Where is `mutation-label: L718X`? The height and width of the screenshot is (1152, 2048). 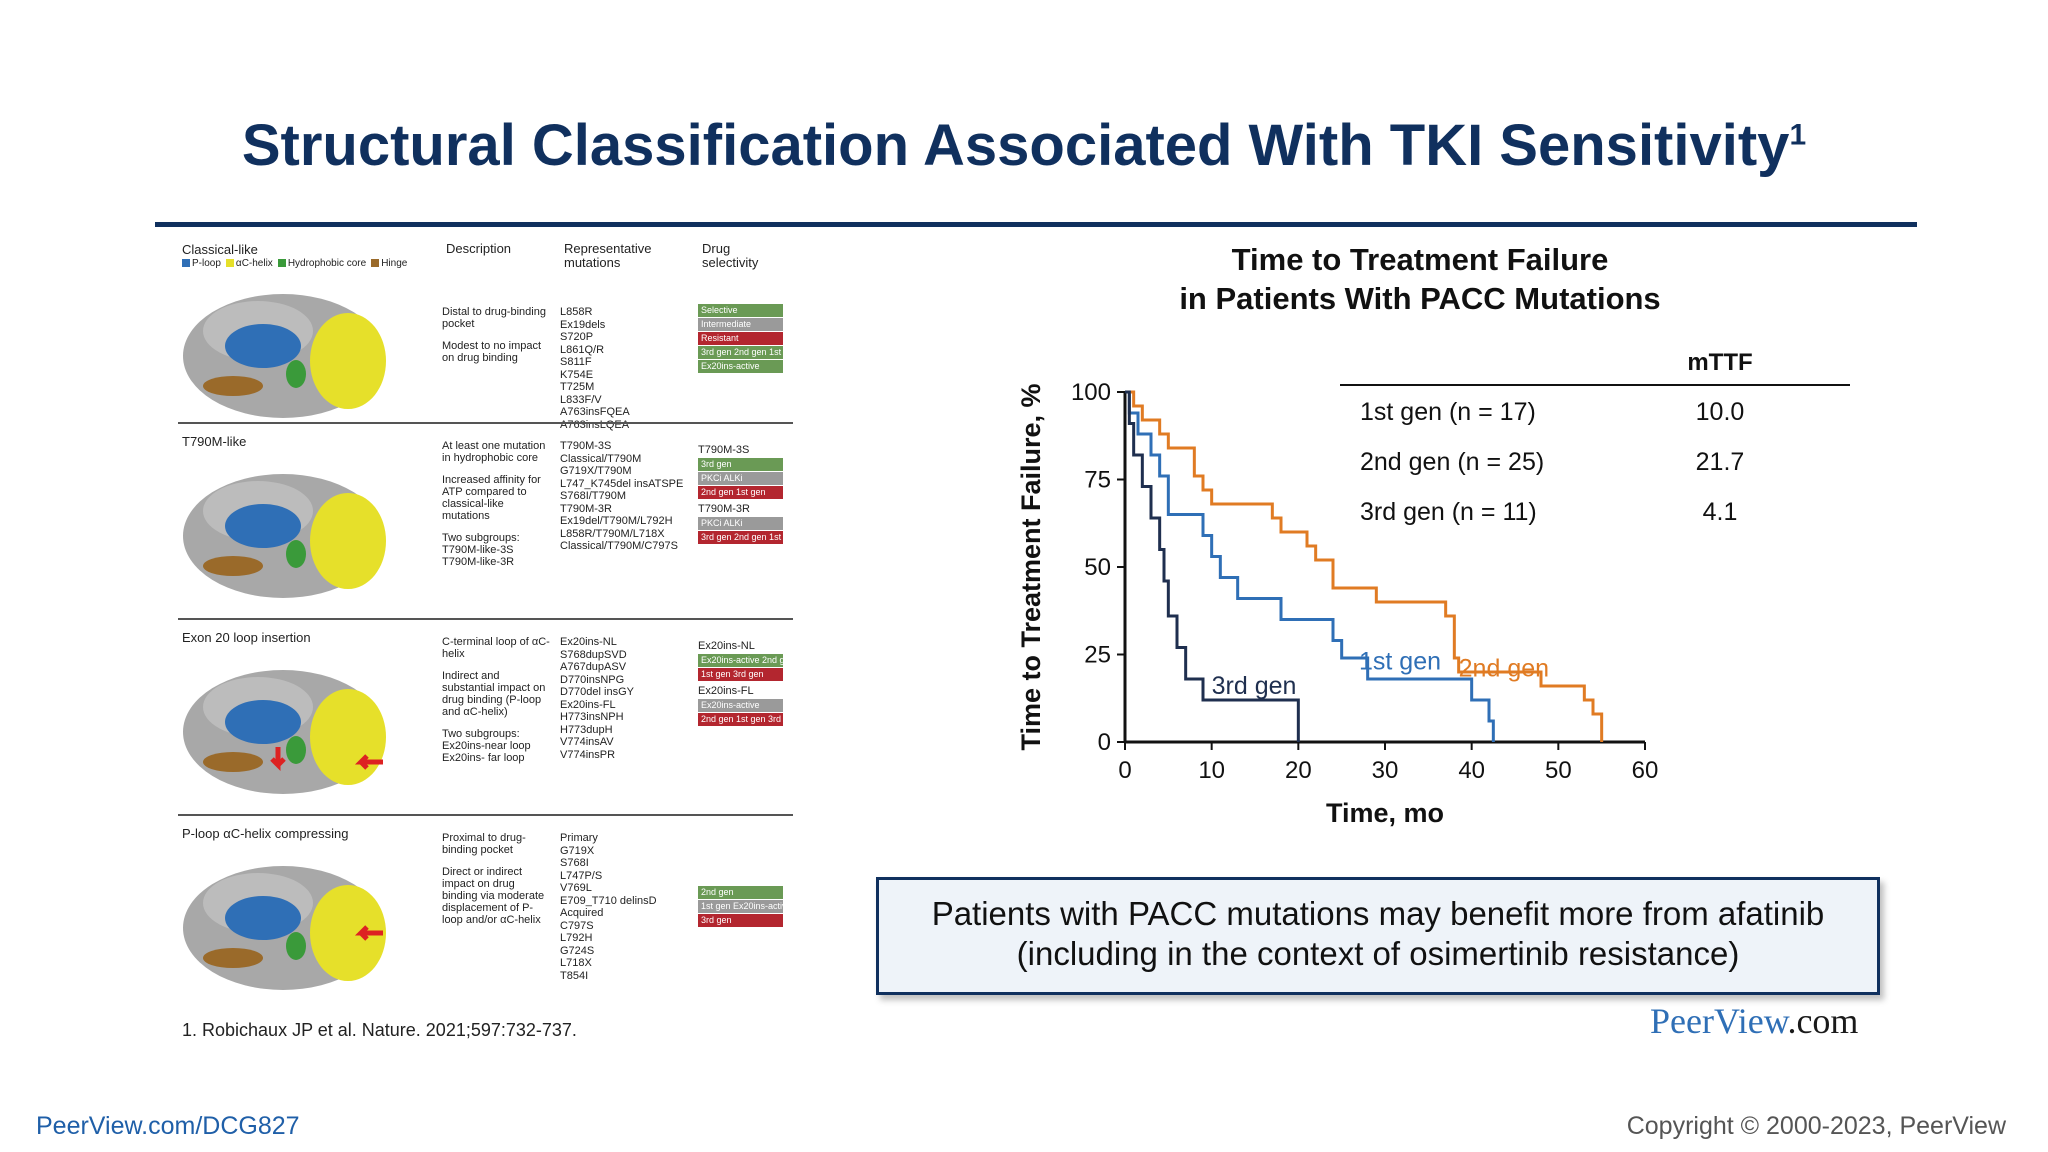
mutation-label: L718X is located at coordinates (576, 963).